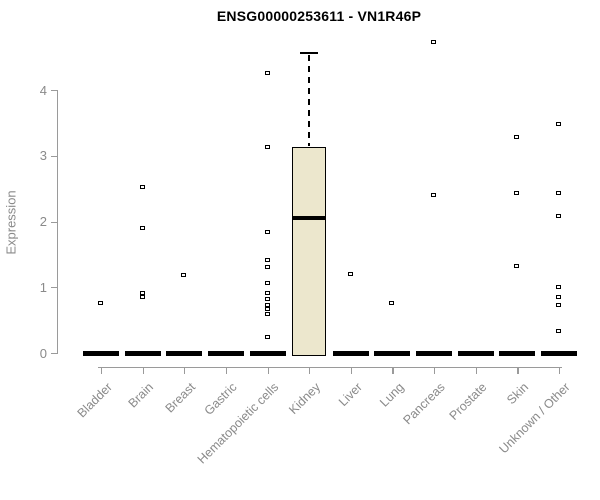  What do you see at coordinates (559, 353) in the screenshot?
I see `flat-box-unknown-other` at bounding box center [559, 353].